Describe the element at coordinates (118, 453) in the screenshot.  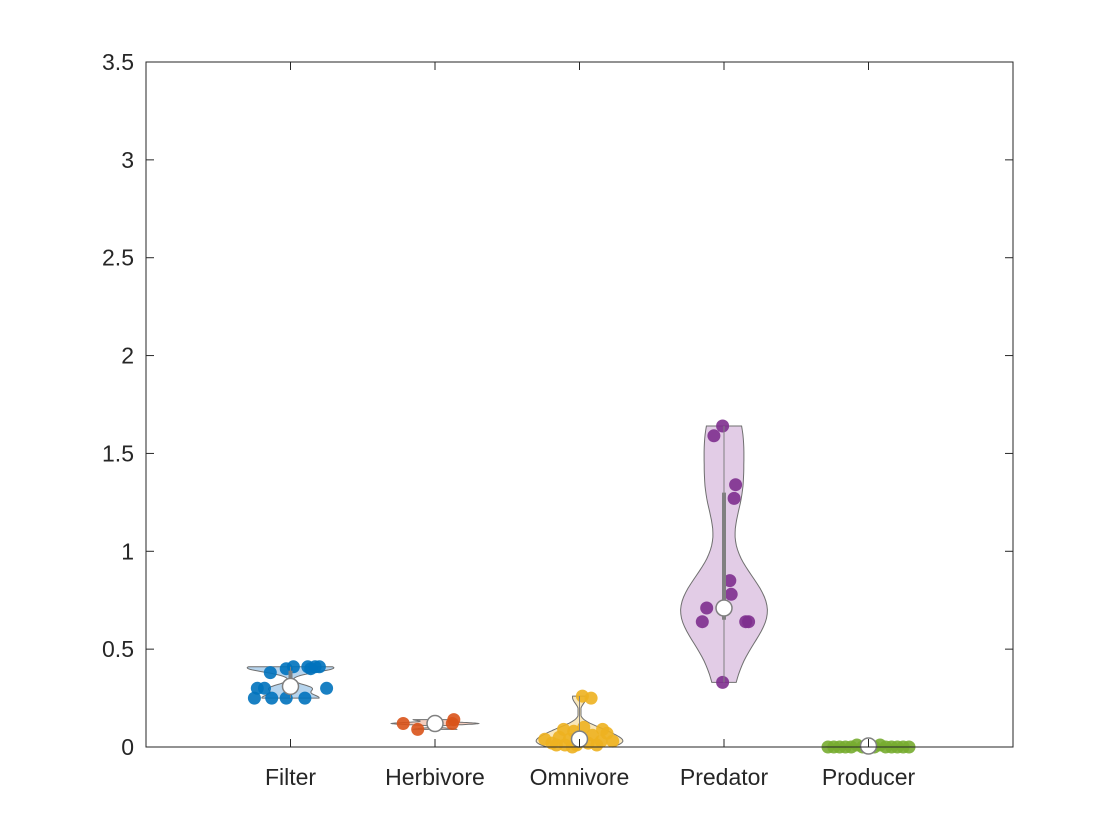
I see `y-tick-label: 1.5` at that location.